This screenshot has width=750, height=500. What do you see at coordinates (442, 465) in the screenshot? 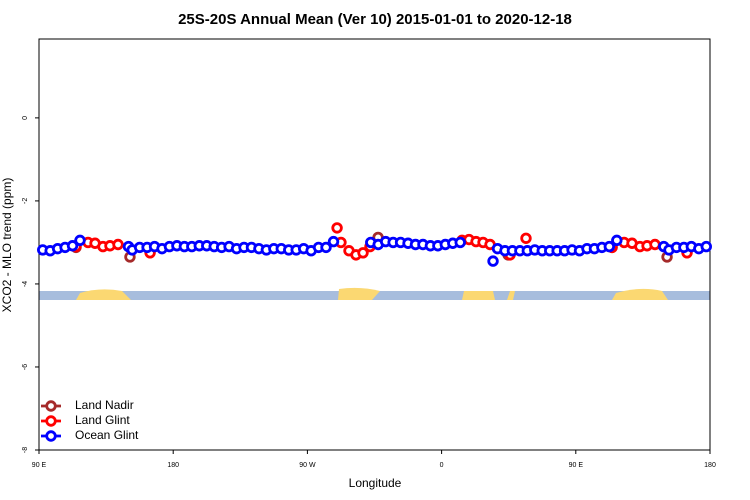
I see `x-tick-label: 0` at bounding box center [442, 465].